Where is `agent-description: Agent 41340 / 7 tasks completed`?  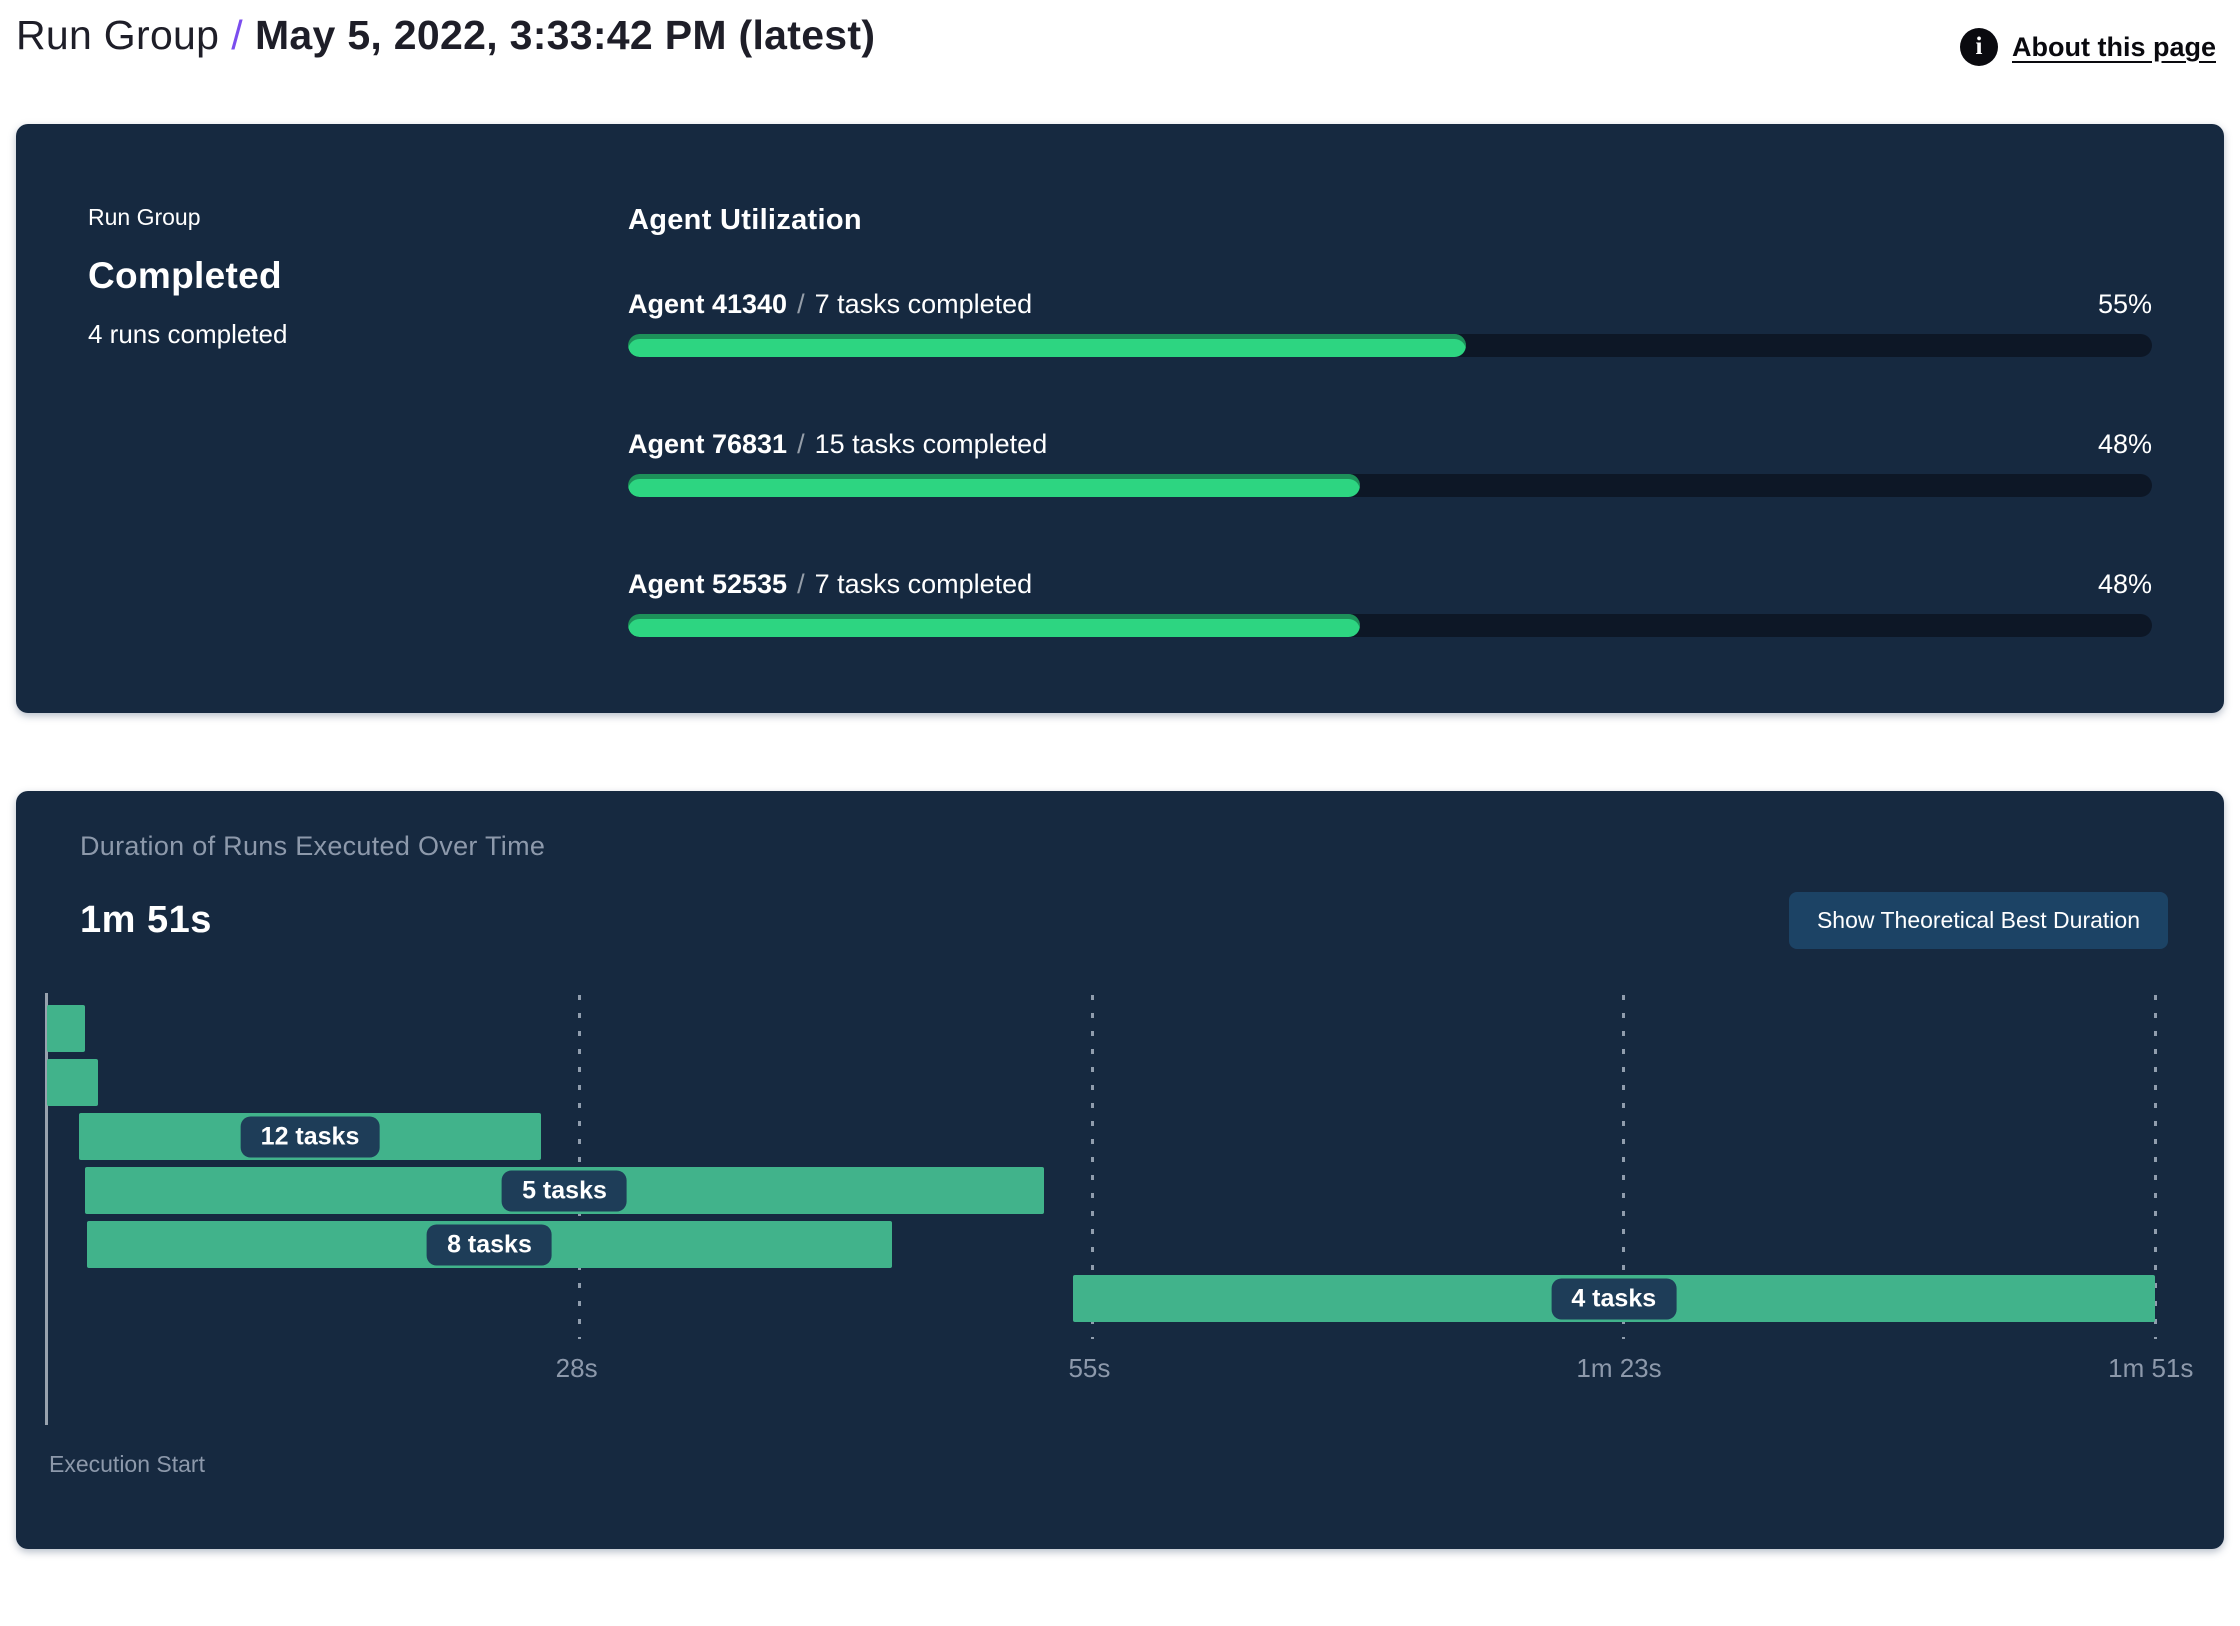
agent-description: Agent 41340 / 7 tasks completed is located at coordinates (830, 304).